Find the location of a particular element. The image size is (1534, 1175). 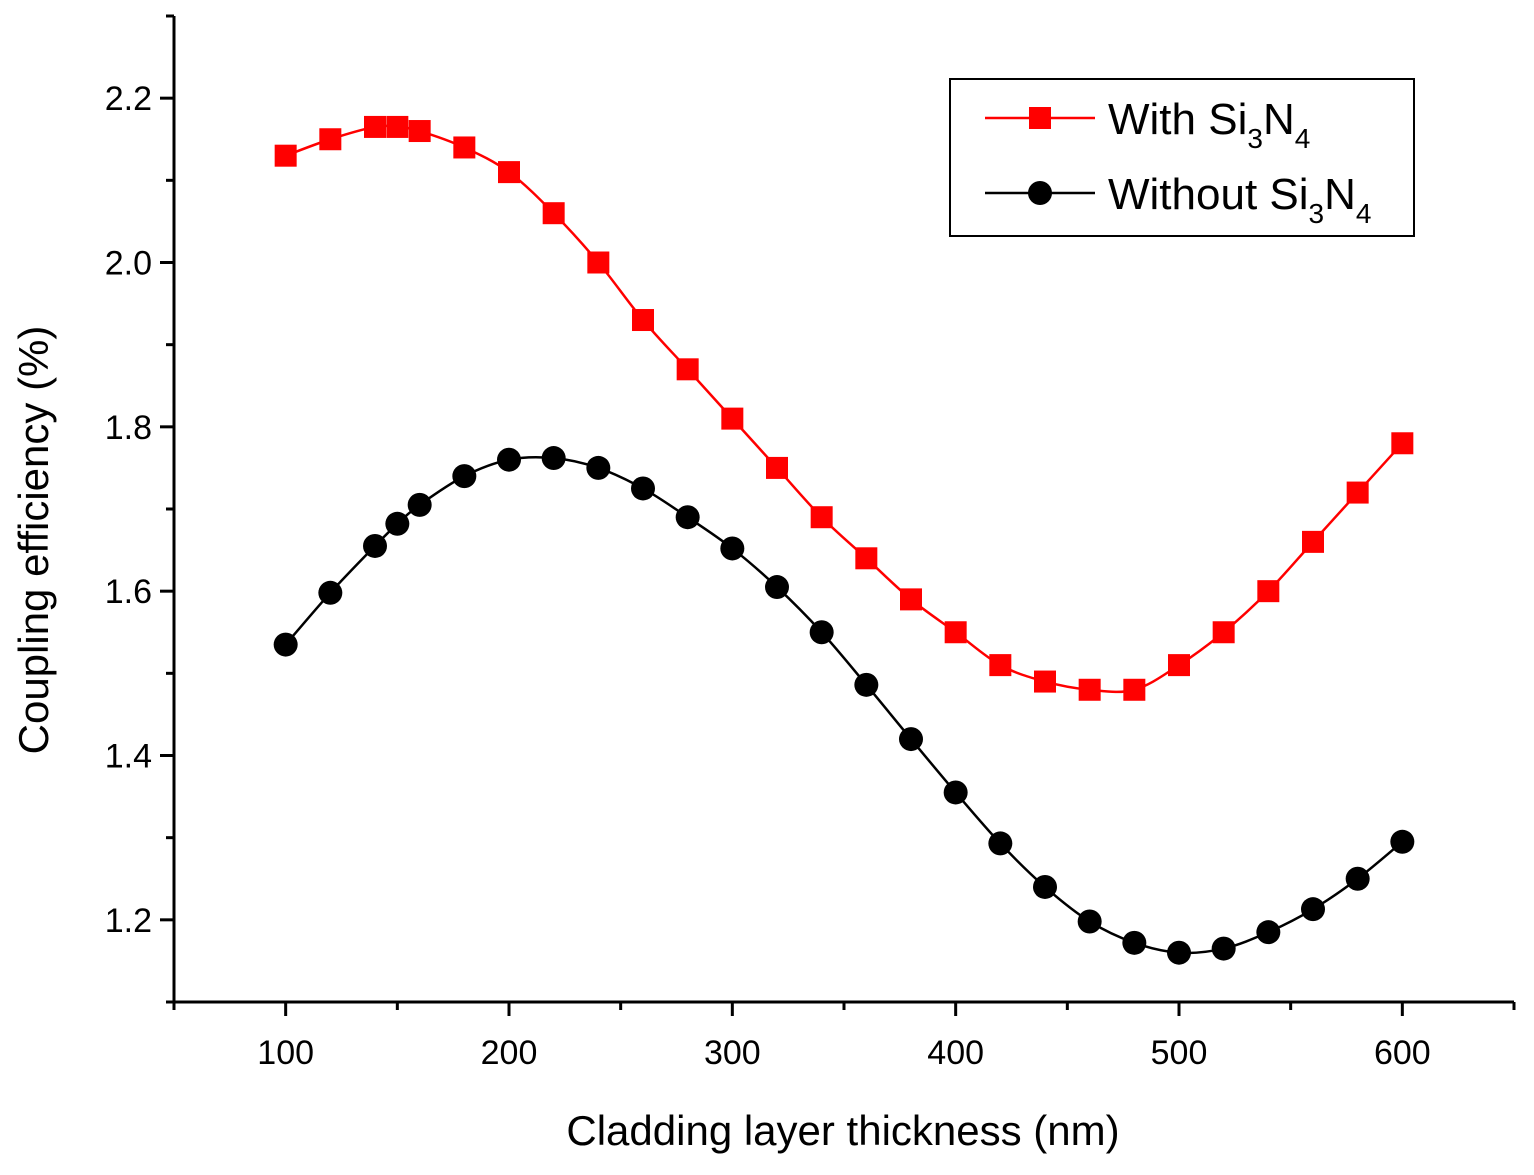

x-tick-label: 100 is located at coordinates (285, 1053).